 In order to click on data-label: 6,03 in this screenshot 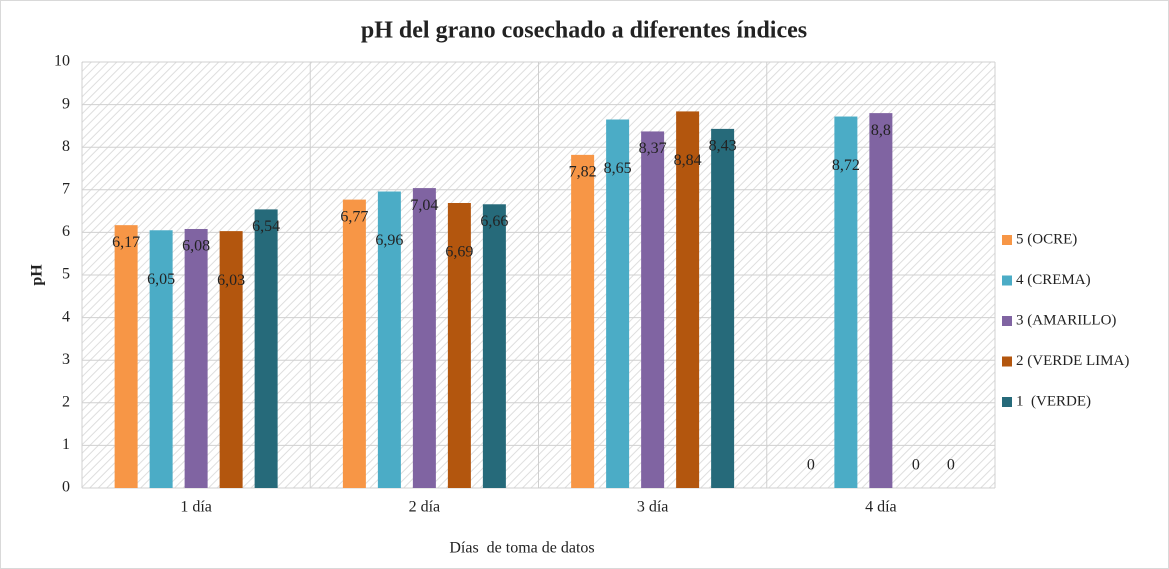, I will do `click(231, 280)`.